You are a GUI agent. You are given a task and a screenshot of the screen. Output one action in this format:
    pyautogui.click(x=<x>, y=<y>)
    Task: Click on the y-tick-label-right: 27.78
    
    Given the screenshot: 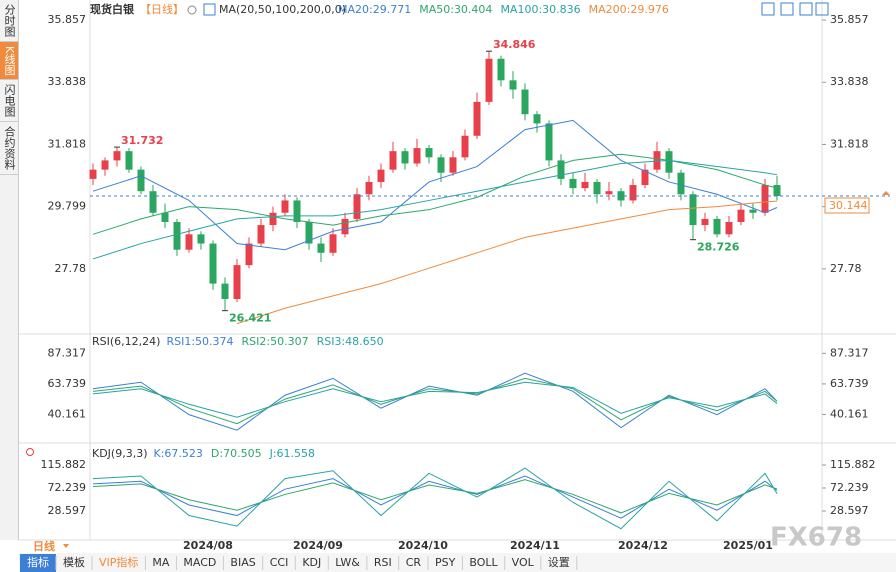 What is the action you would take?
    pyautogui.click(x=846, y=268)
    